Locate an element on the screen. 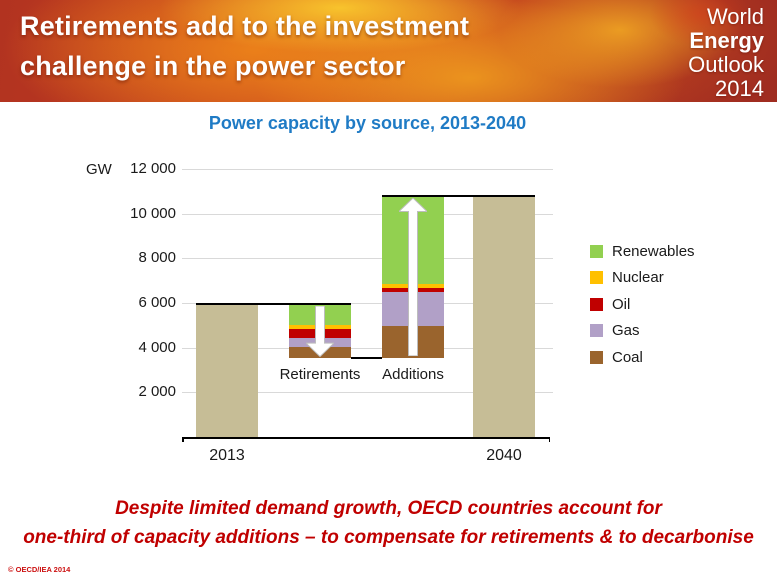  legend-label: Oil is located at coordinates (621, 304).